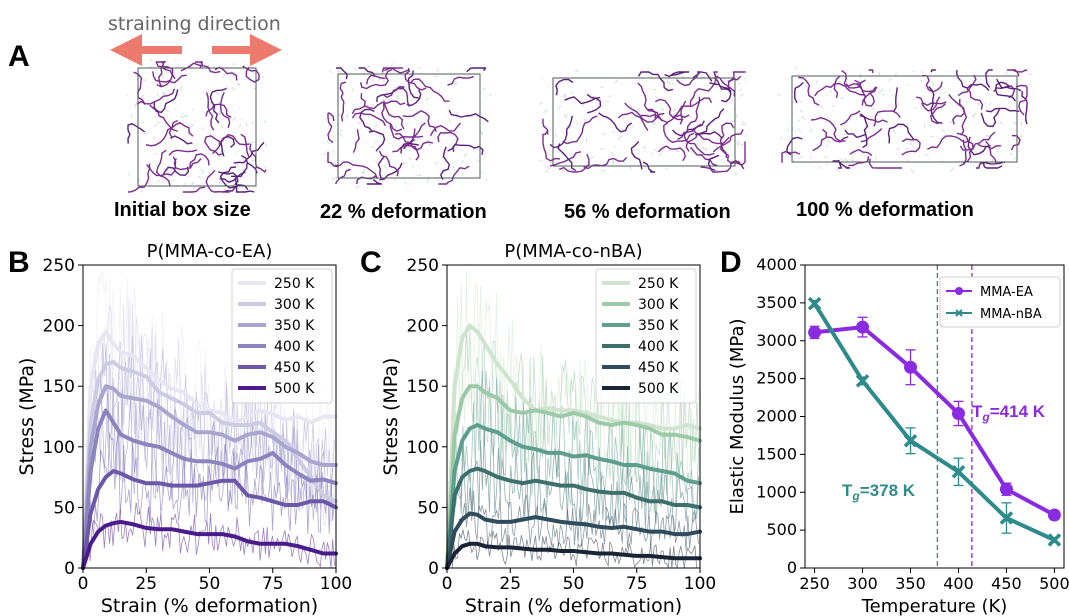  What do you see at coordinates (294, 326) in the screenshot?
I see `legend-label: 350 K` at bounding box center [294, 326].